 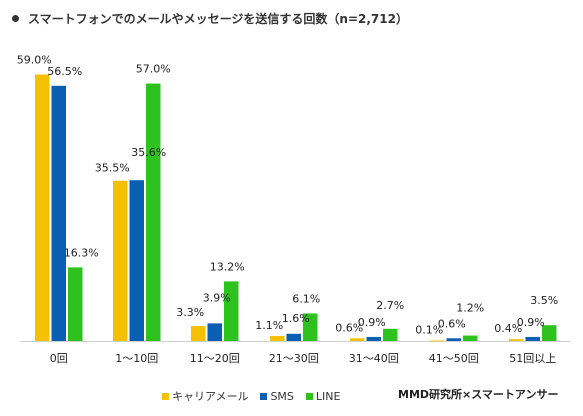 I want to click on data-label: 1.1%, so click(x=269, y=325).